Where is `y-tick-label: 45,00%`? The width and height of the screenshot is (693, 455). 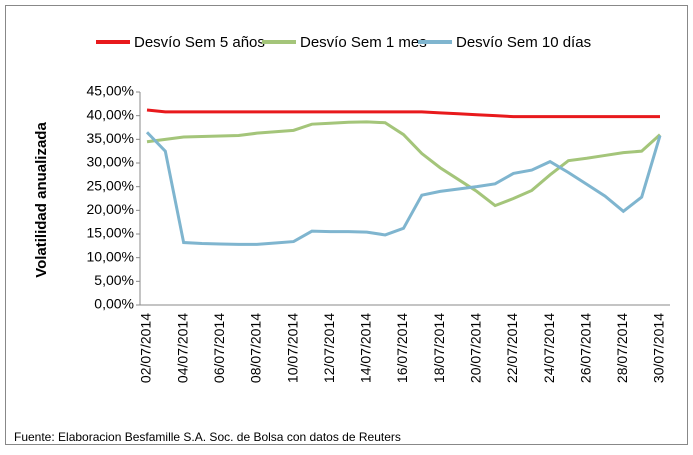 y-tick-label: 45,00% is located at coordinates (110, 91).